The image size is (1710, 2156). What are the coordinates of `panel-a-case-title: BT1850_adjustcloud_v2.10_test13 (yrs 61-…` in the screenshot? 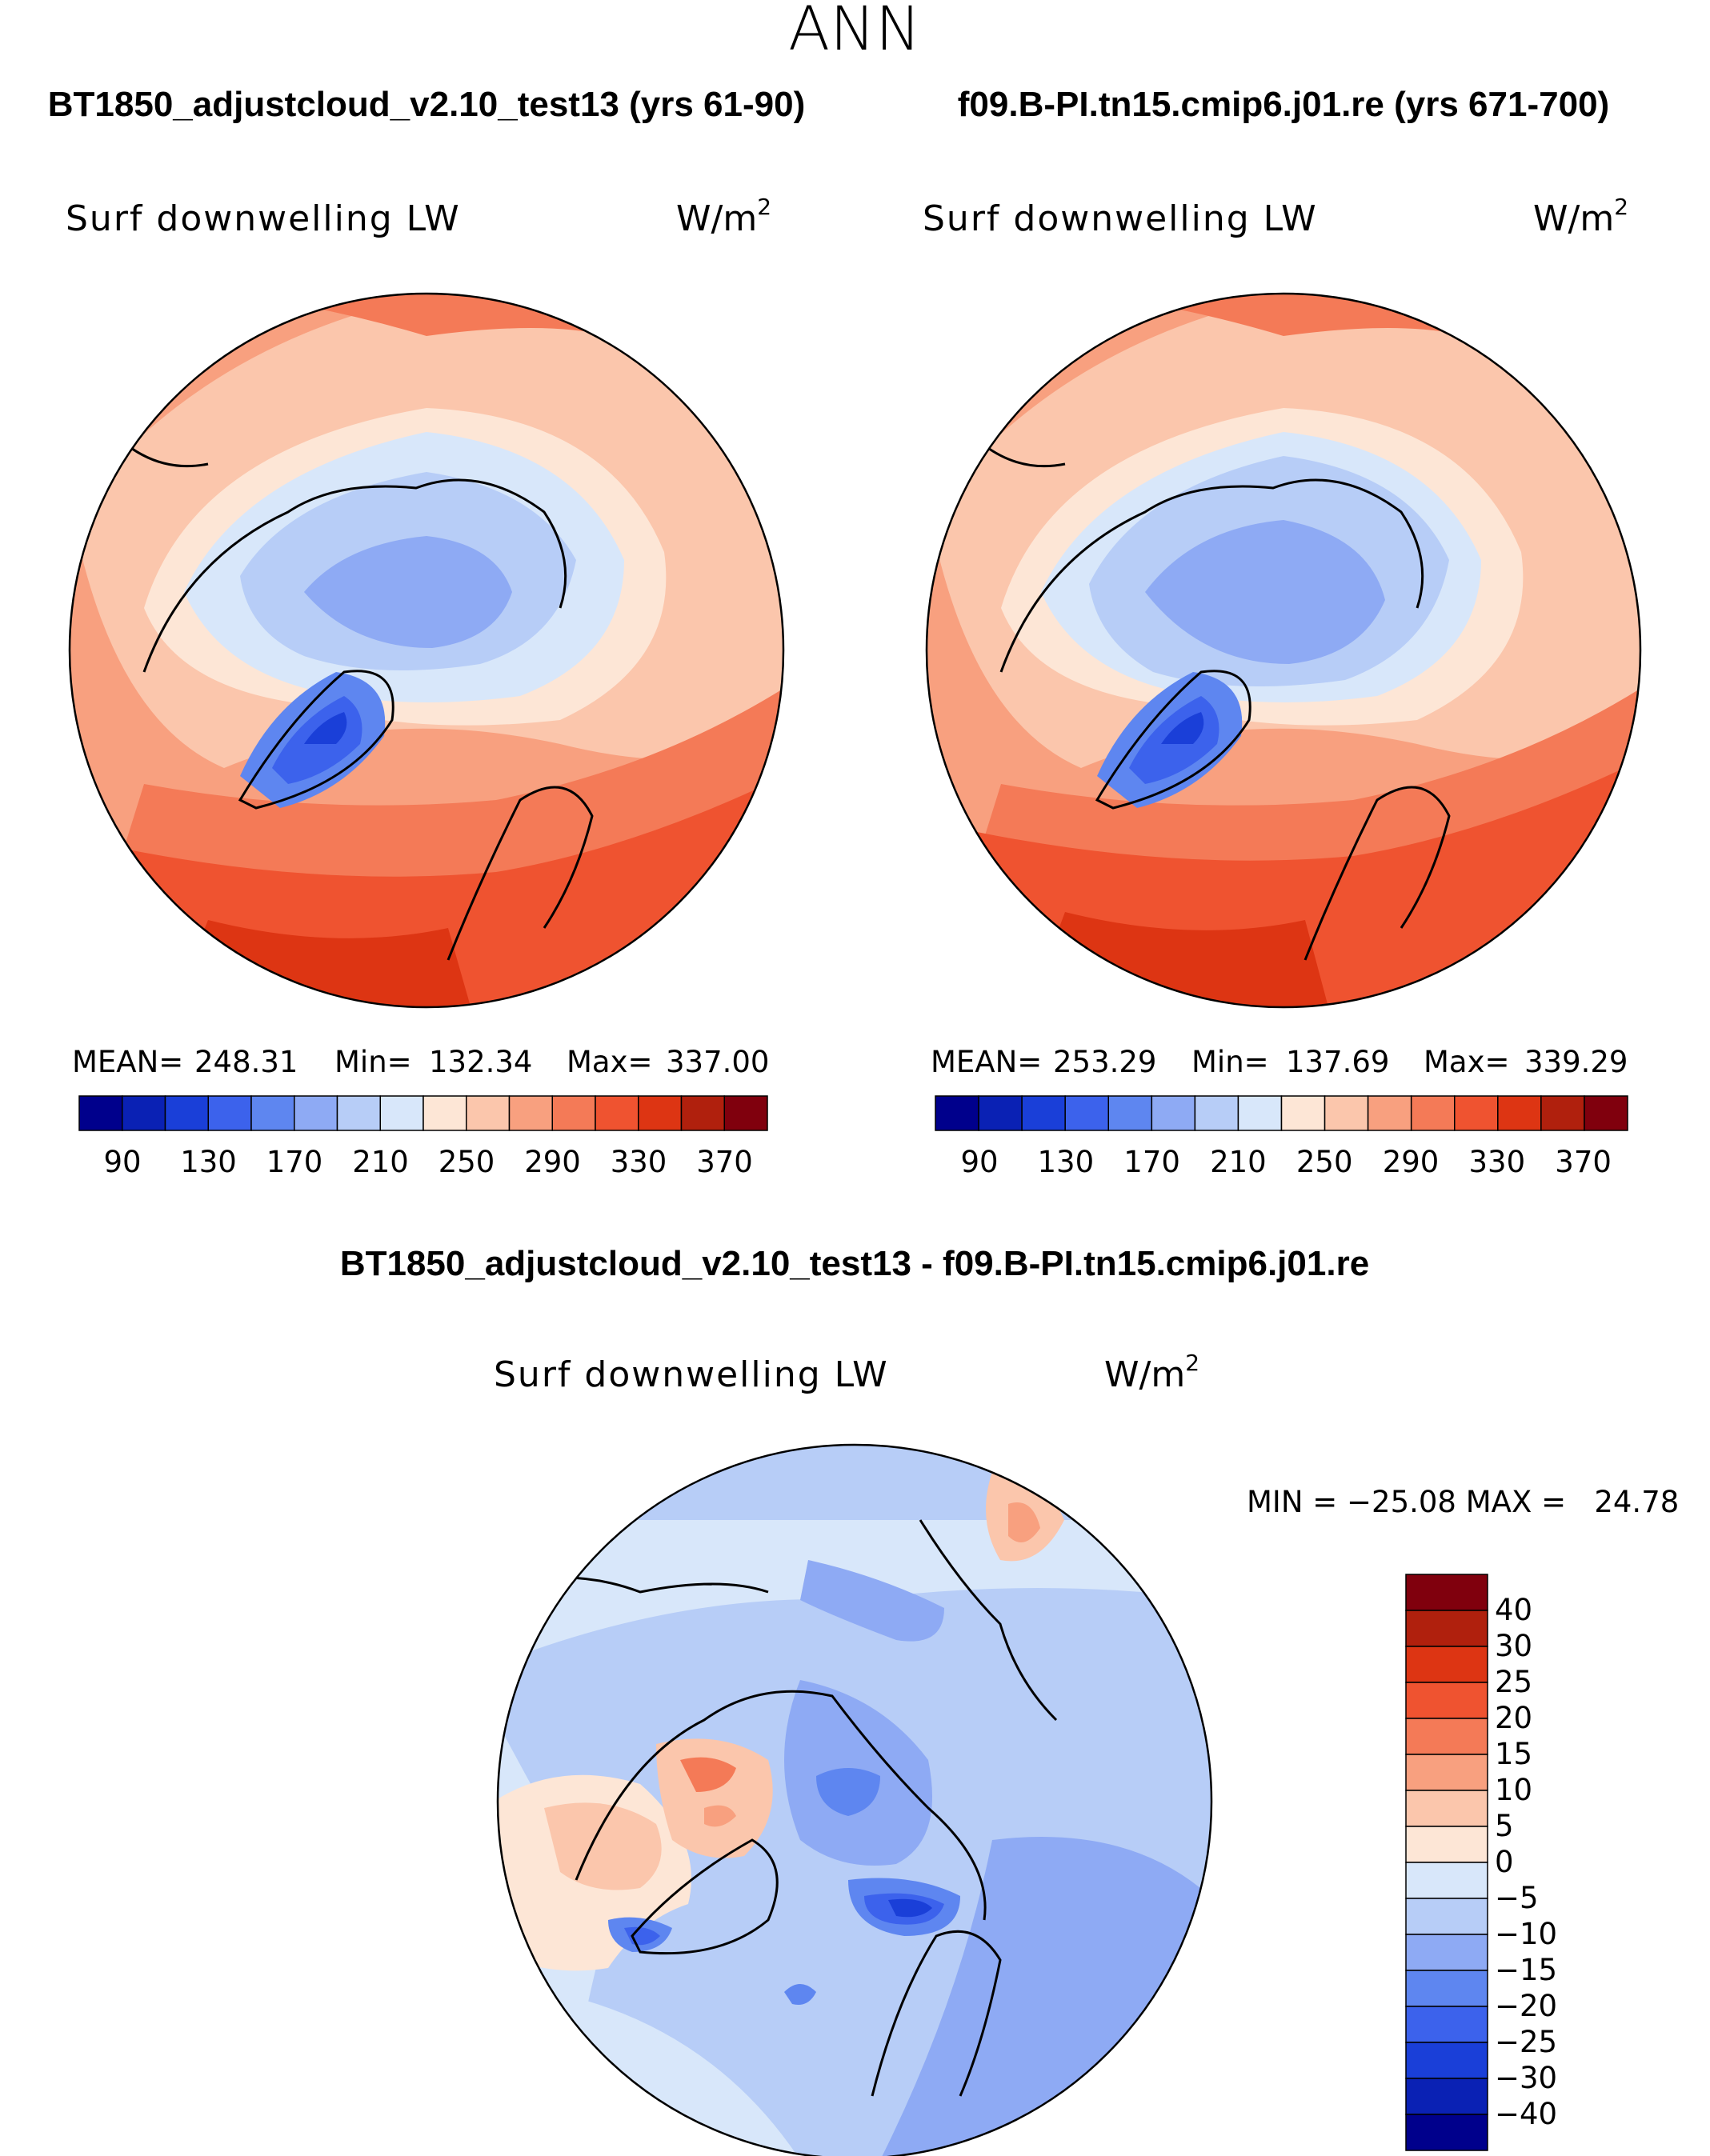 It's located at (427, 104).